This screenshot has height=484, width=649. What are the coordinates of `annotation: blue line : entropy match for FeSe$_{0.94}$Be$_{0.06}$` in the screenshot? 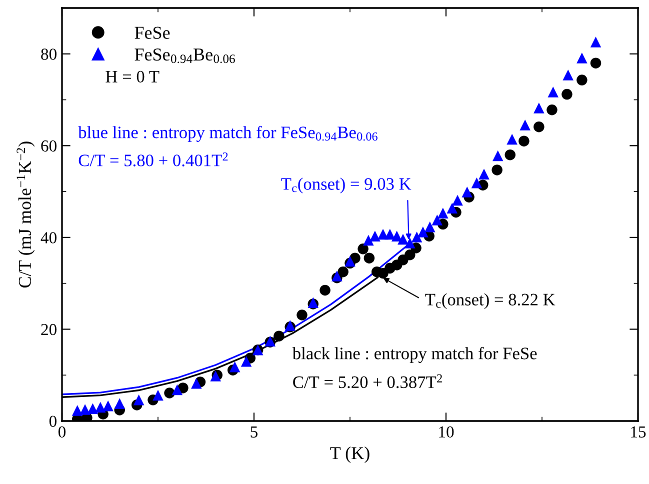 It's located at (228, 134).